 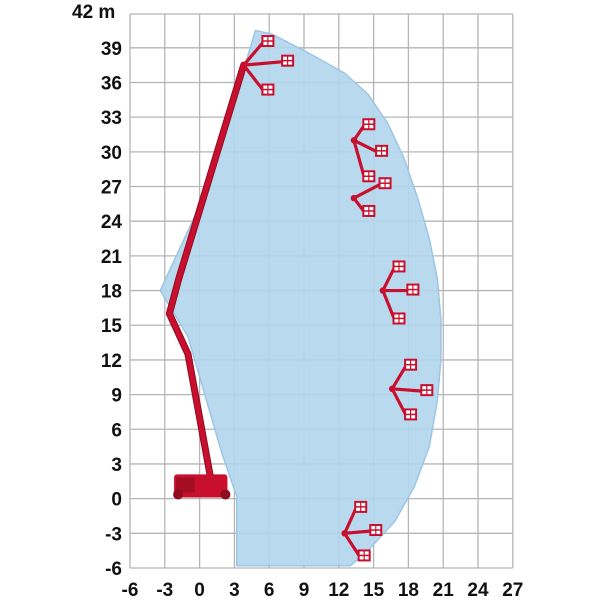 What do you see at coordinates (116, 500) in the screenshot?
I see `y-tick-label: 0` at bounding box center [116, 500].